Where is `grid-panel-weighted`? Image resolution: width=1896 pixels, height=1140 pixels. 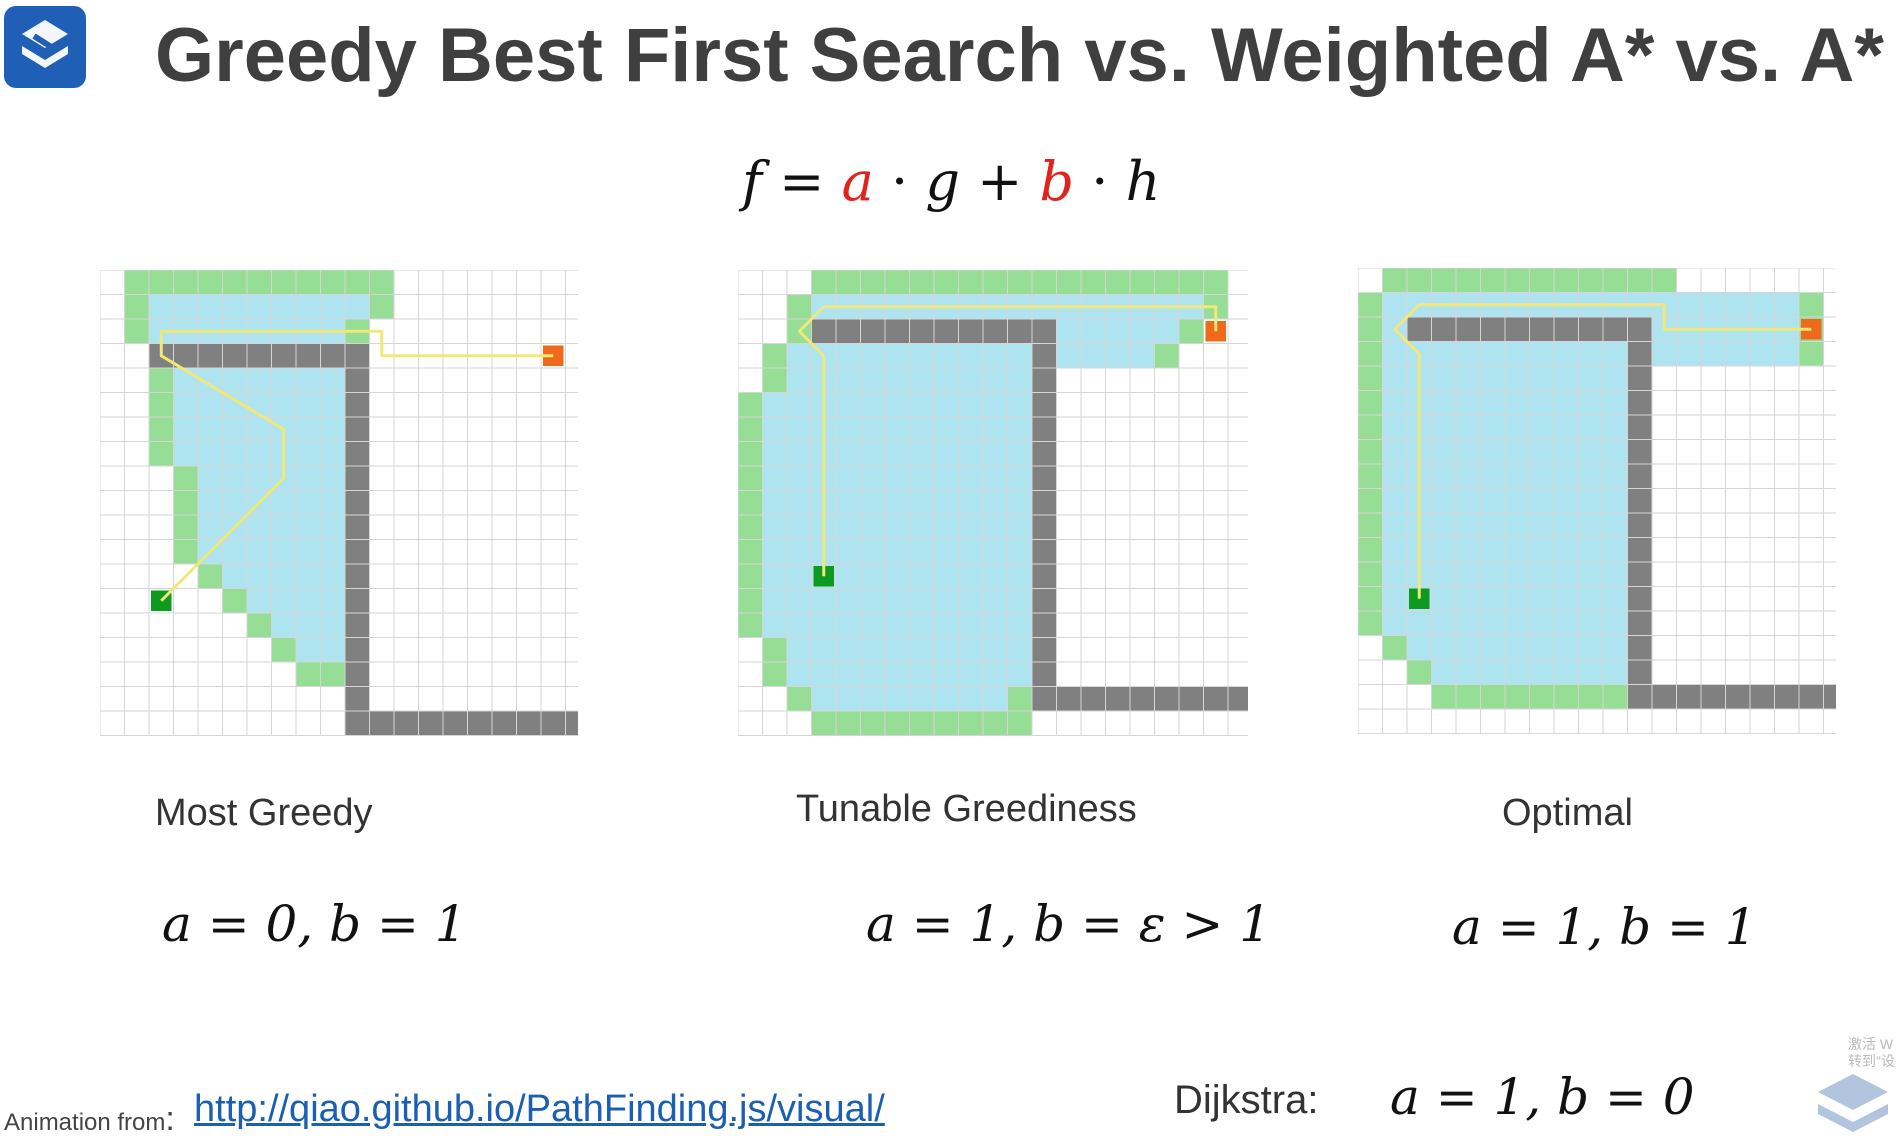
grid-panel-weighted is located at coordinates (993, 505).